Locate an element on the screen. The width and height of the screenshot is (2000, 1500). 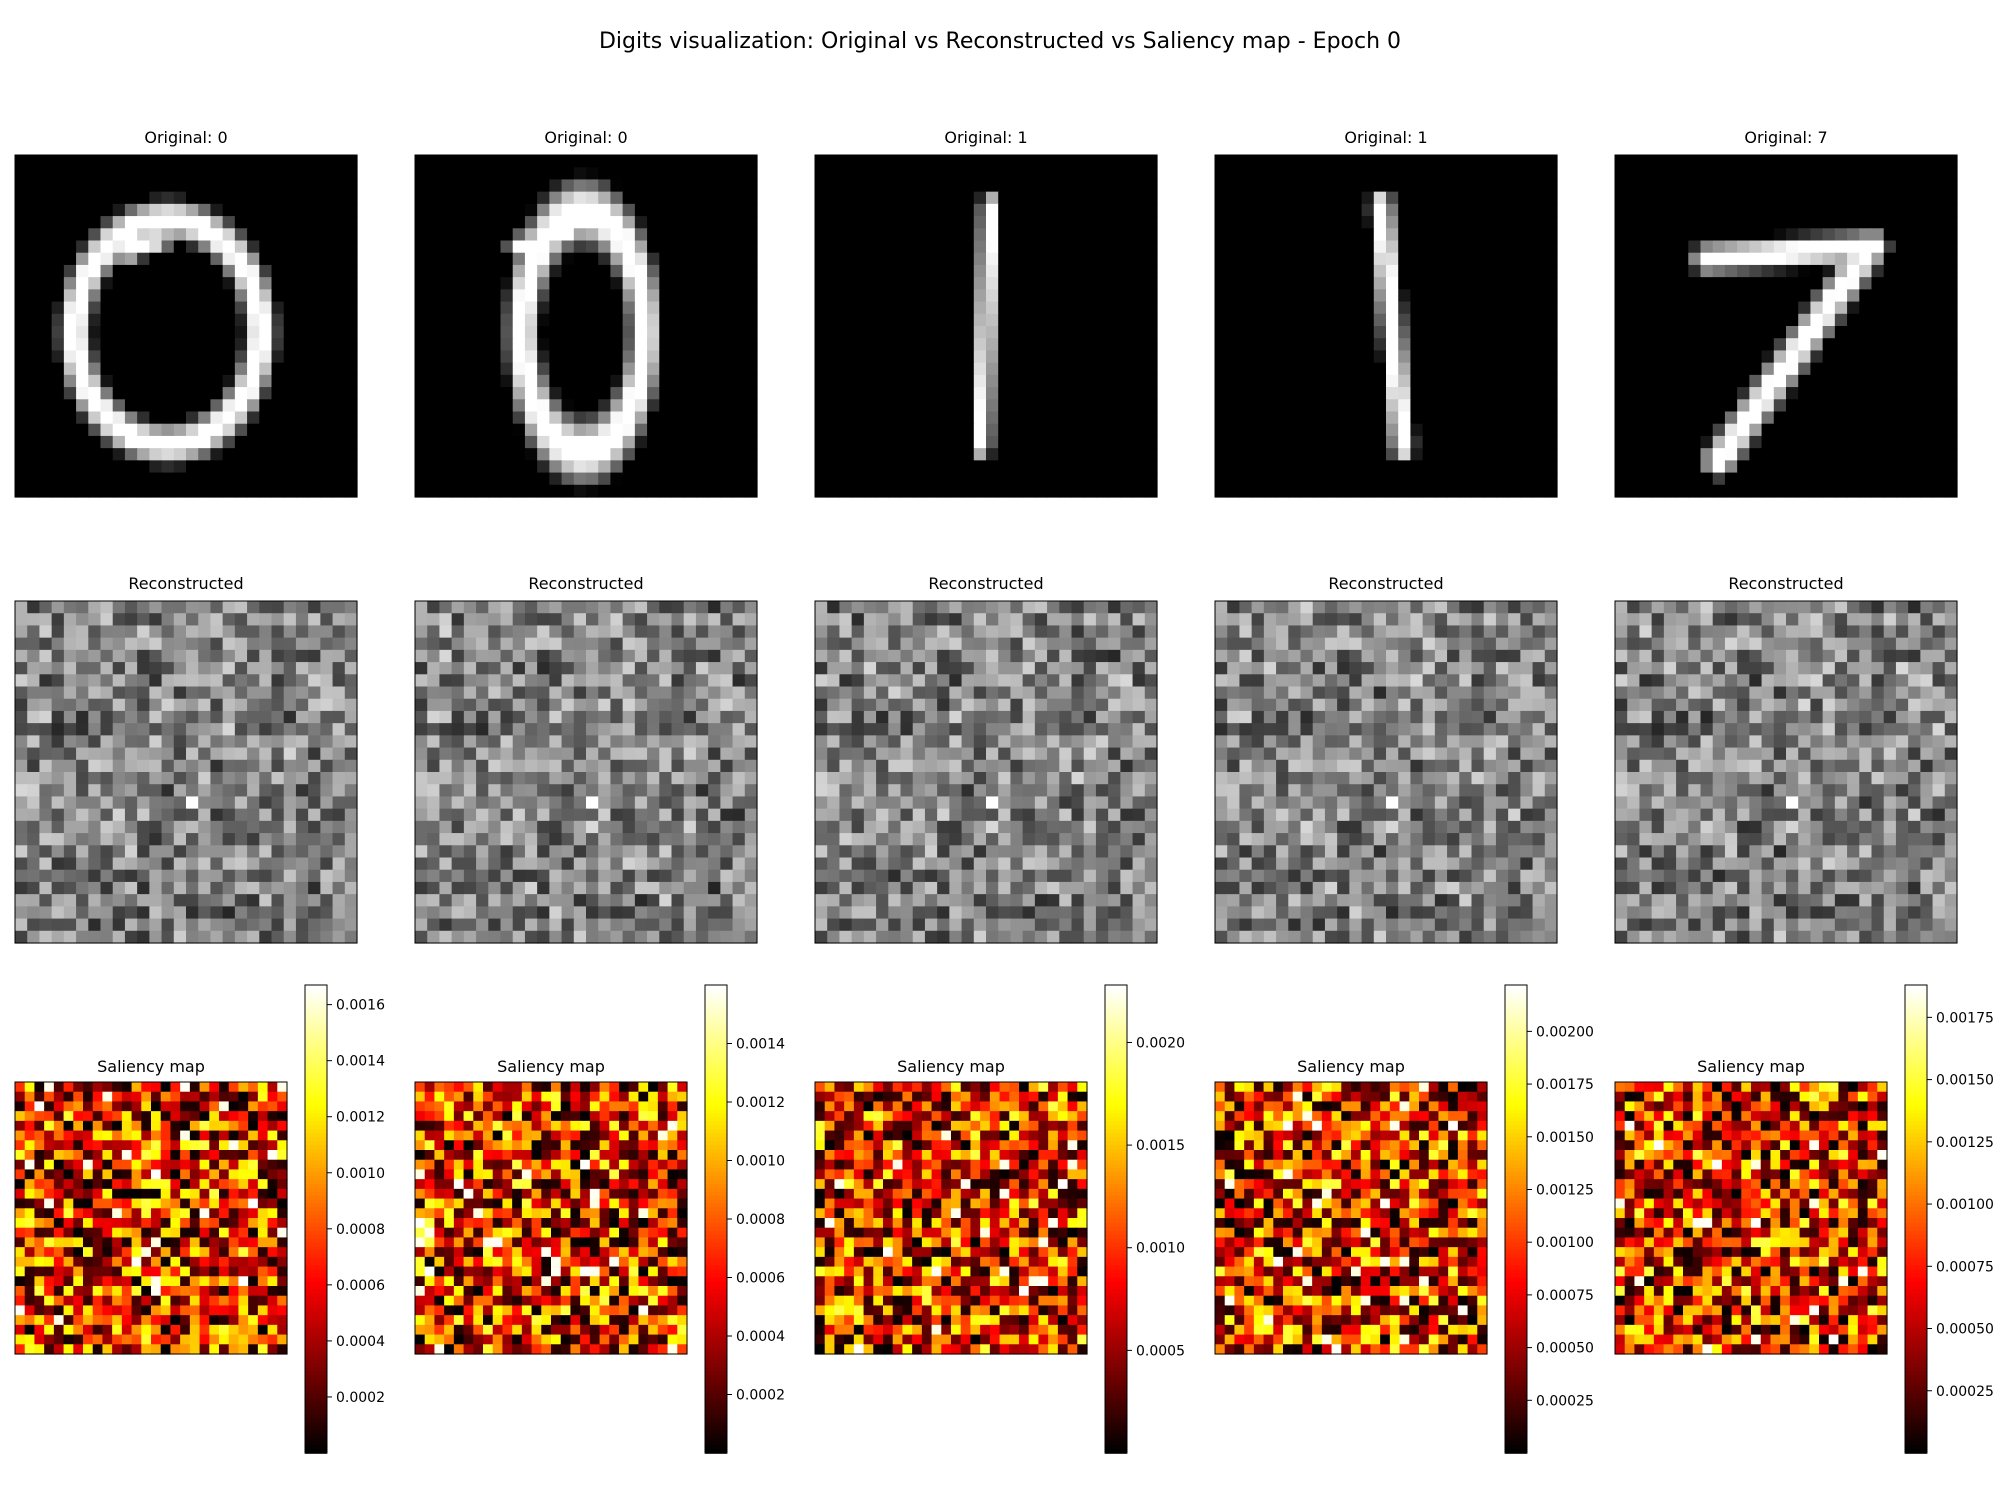
colorbar-tick-label: 0.0006 is located at coordinates (760, 1279).